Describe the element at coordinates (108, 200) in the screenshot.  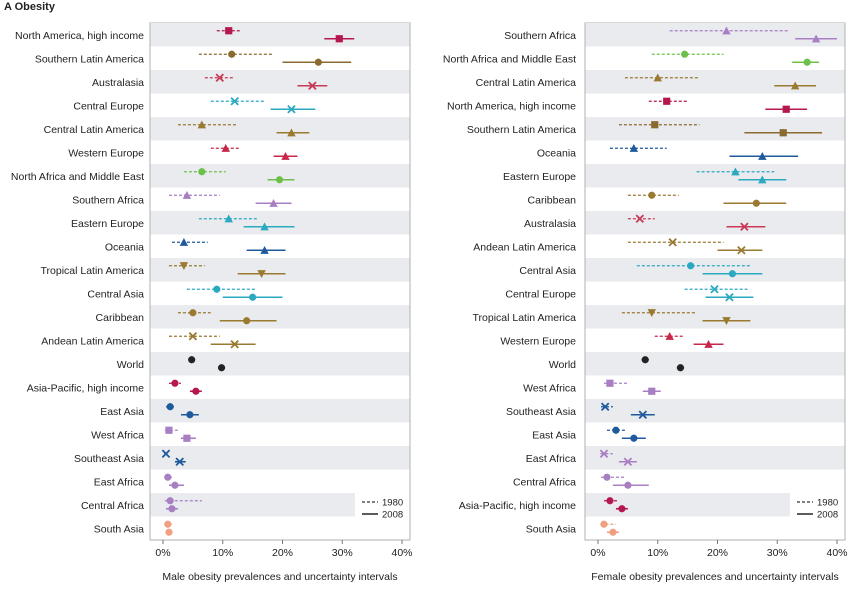
I see `region-label: Southern Africa` at that location.